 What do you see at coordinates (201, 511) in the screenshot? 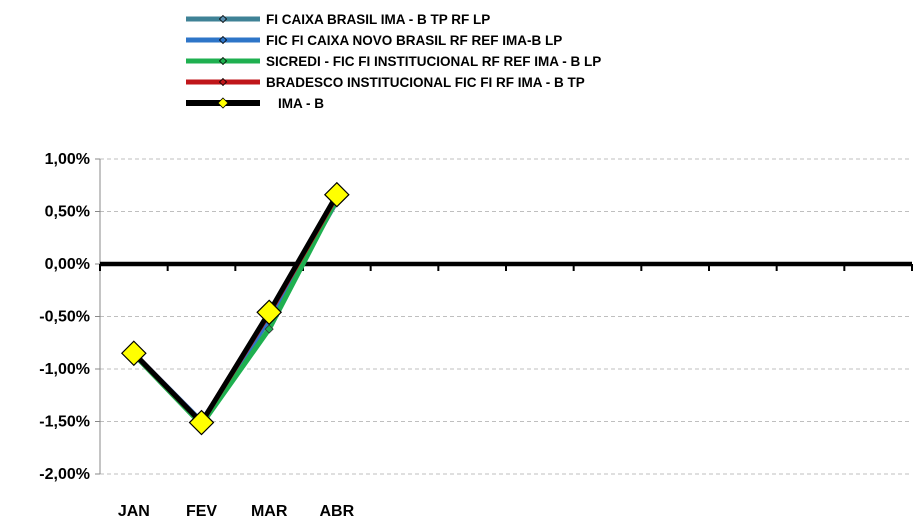
I see `x-tick-label: FEV` at bounding box center [201, 511].